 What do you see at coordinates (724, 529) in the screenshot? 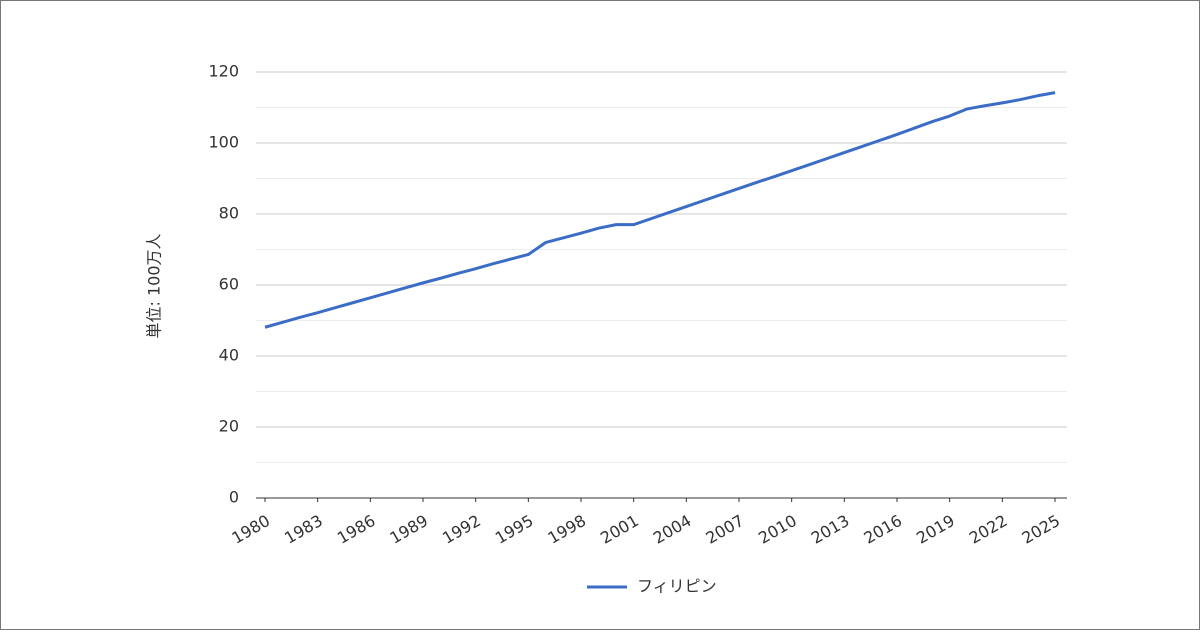
I see `x-tick-label: 2007` at bounding box center [724, 529].